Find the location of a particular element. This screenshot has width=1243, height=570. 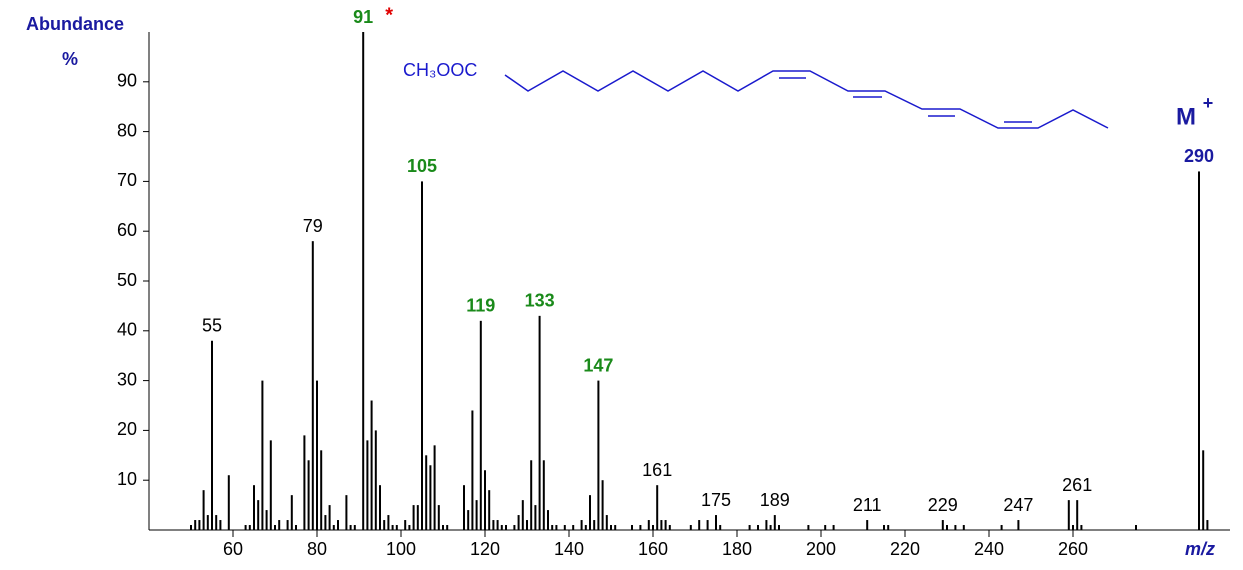

molecular-ion: M is located at coordinates (1186, 116).